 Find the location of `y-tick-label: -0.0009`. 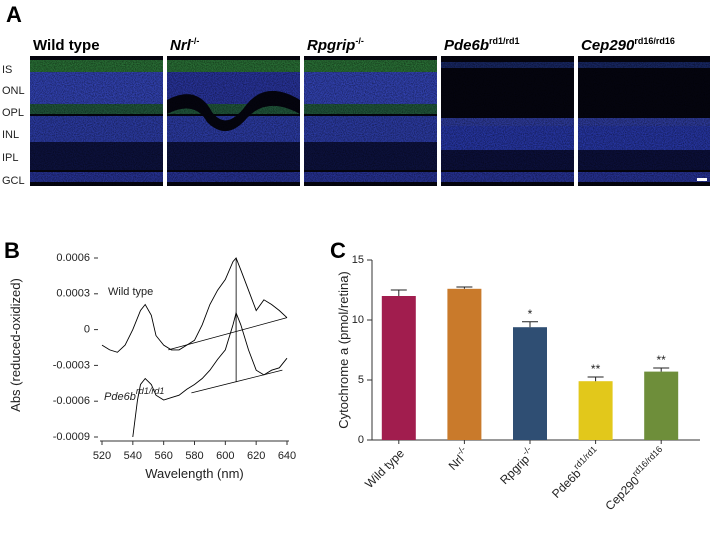

y-tick-label: -0.0009 is located at coordinates (71, 437).